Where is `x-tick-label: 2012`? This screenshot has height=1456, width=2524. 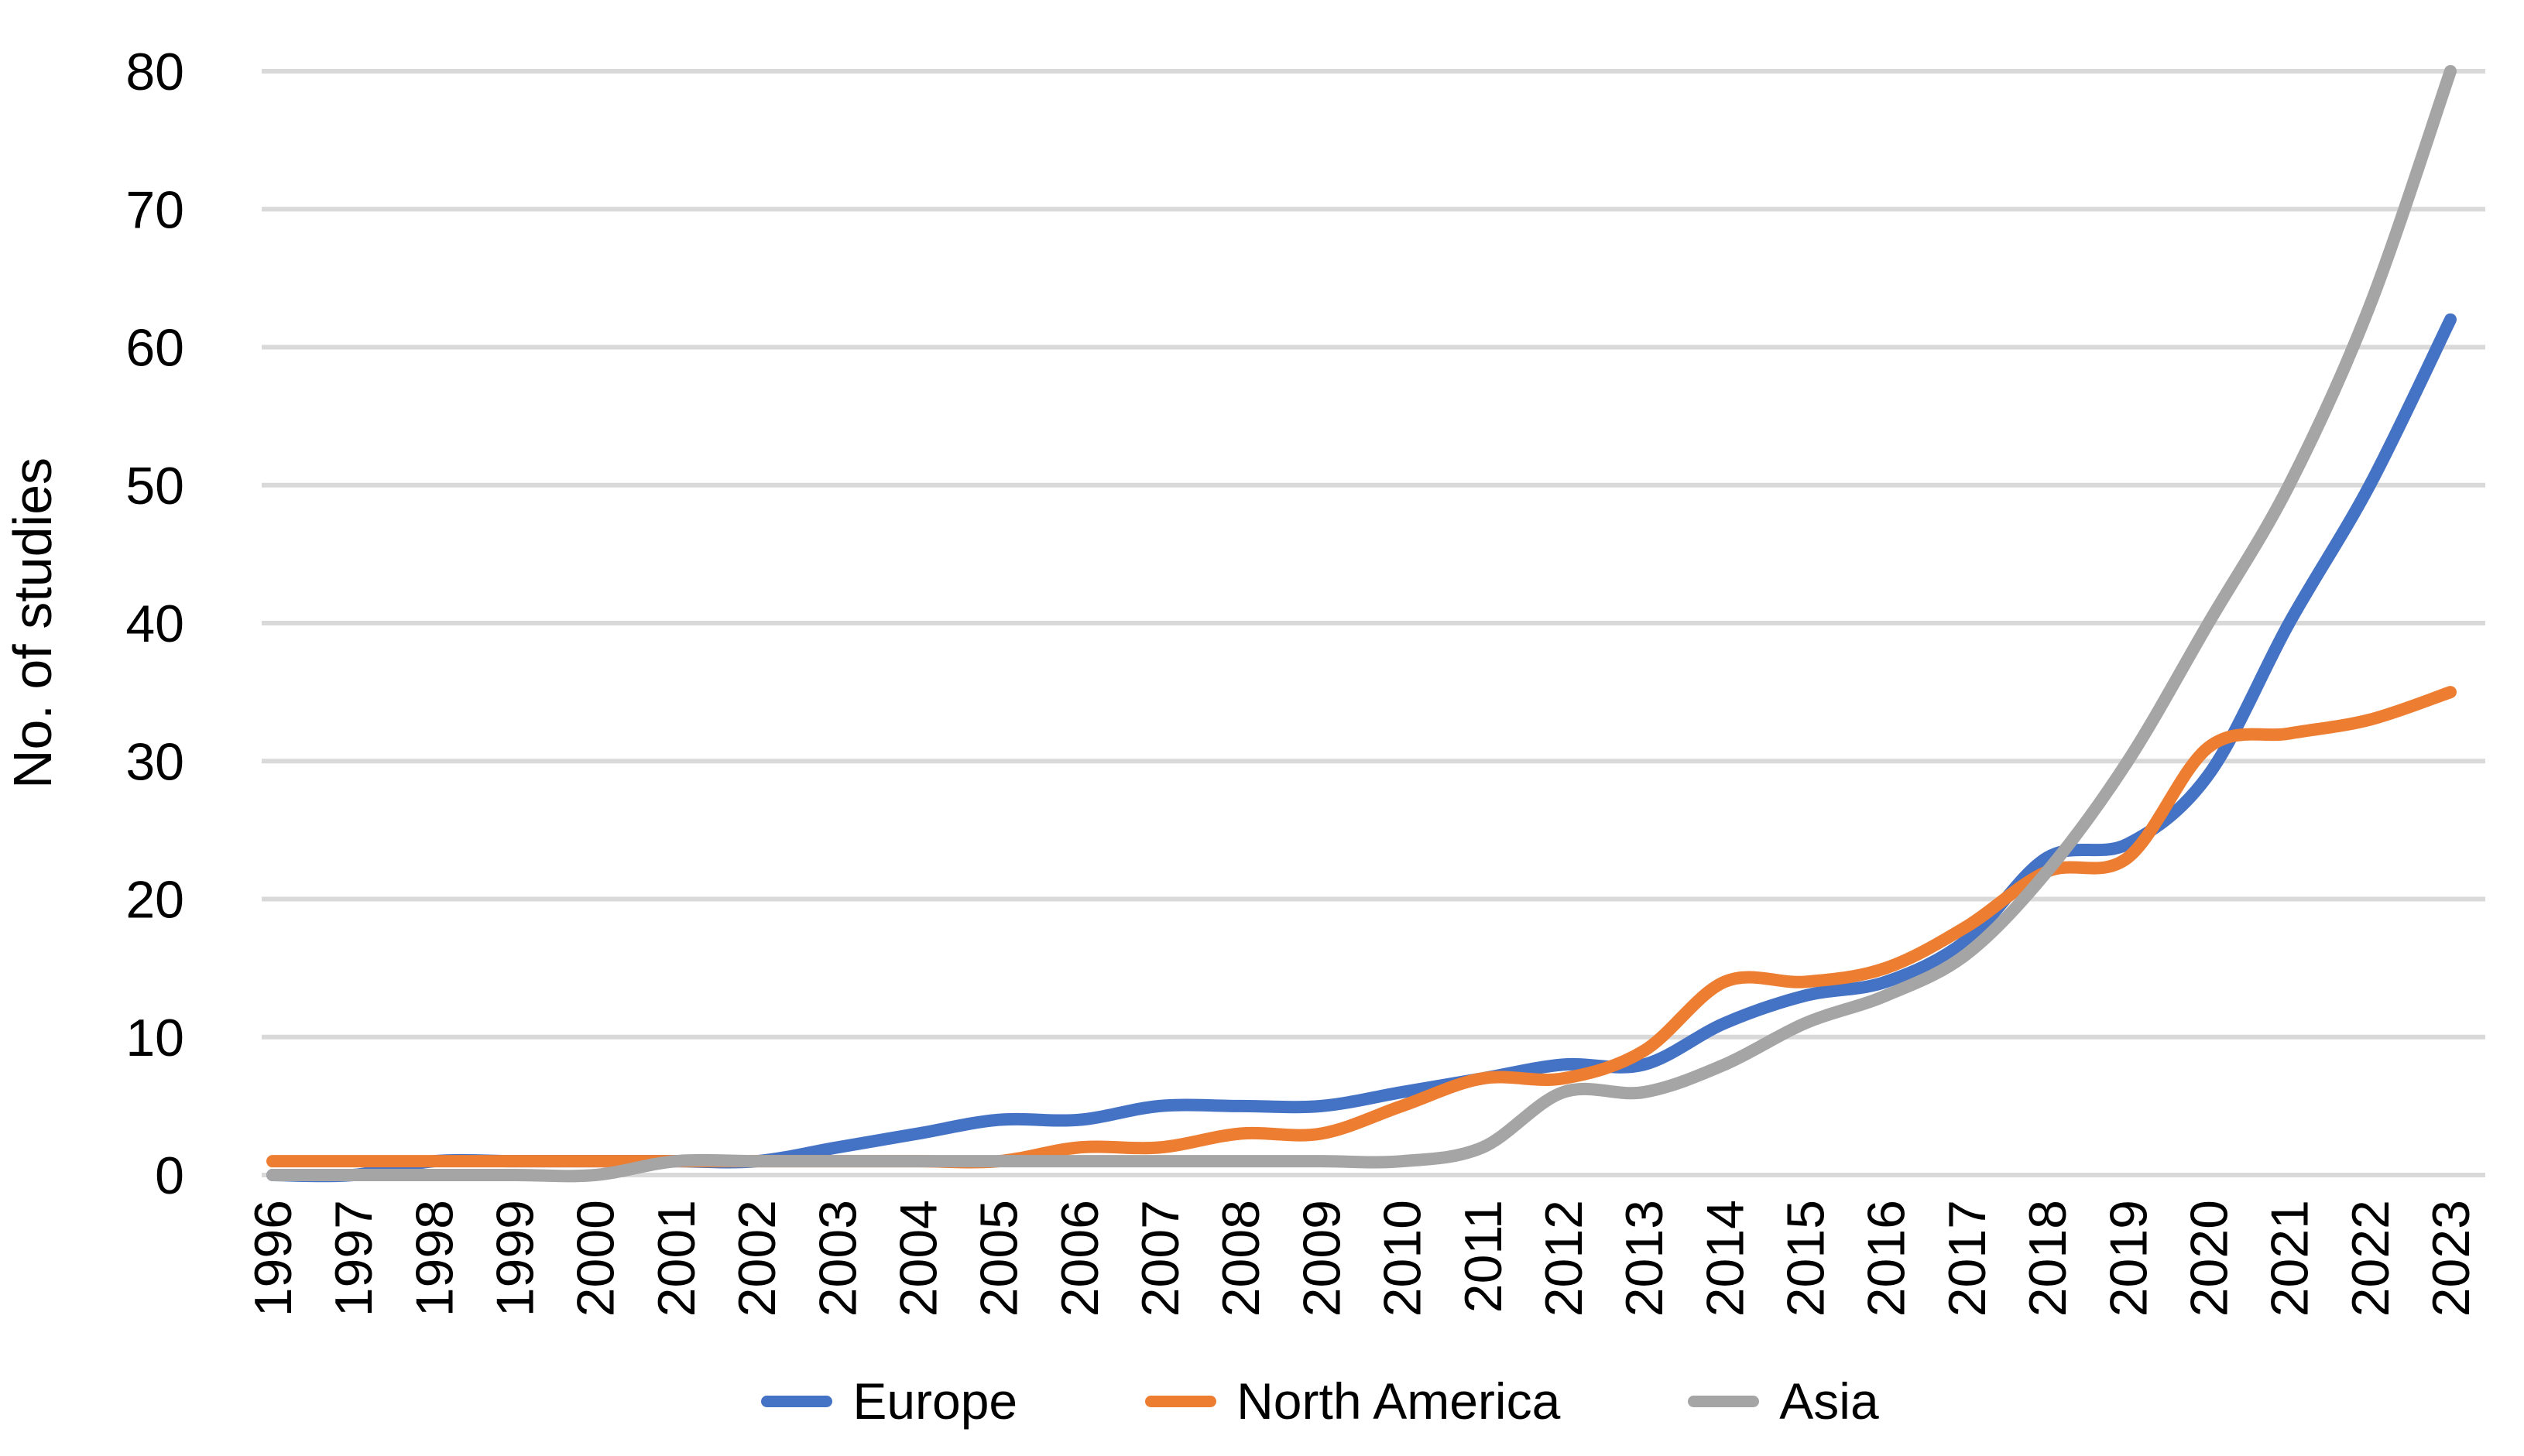
x-tick-label: 2012 is located at coordinates (1564, 1259).